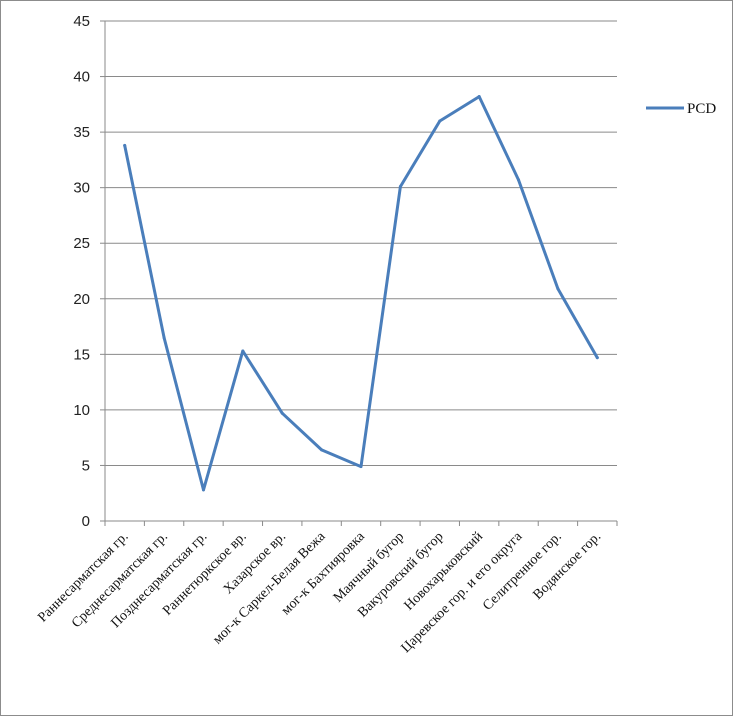 The image size is (733, 717). What do you see at coordinates (81, 299) in the screenshot?
I see `y-tick-label: 20` at bounding box center [81, 299].